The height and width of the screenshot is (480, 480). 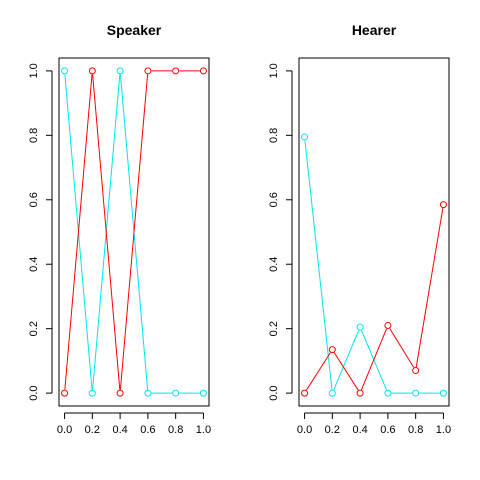 What do you see at coordinates (147, 430) in the screenshot?
I see `speaker-x-tick-label: 0.6` at bounding box center [147, 430].